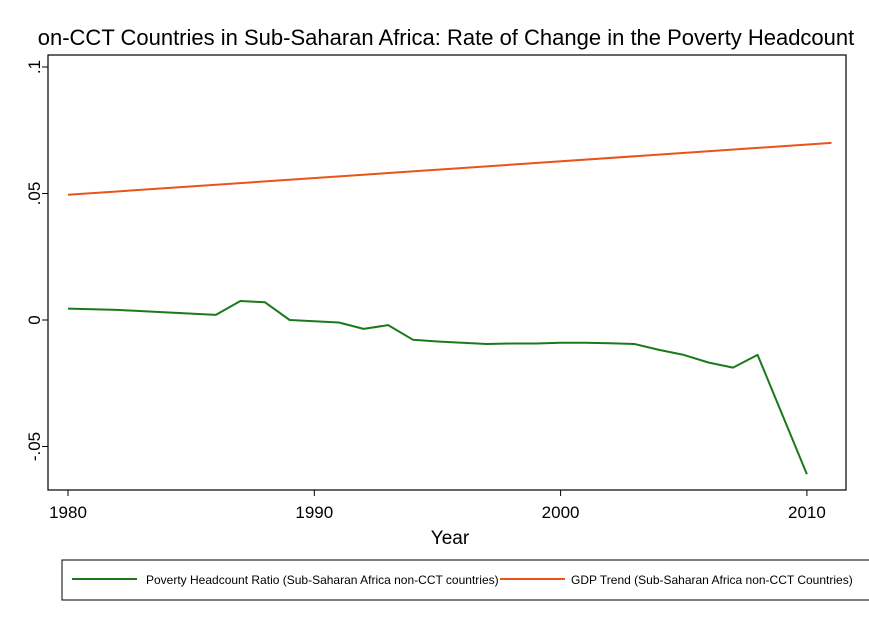  Describe the element at coordinates (34, 446) in the screenshot. I see `y-tick-label: -.05` at that location.